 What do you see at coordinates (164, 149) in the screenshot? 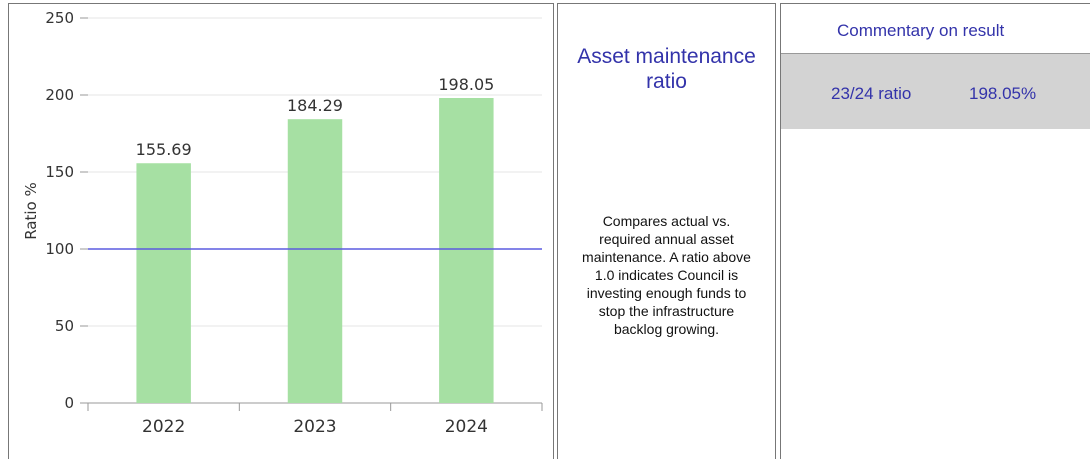
I see `data-label: 155.69` at bounding box center [164, 149].